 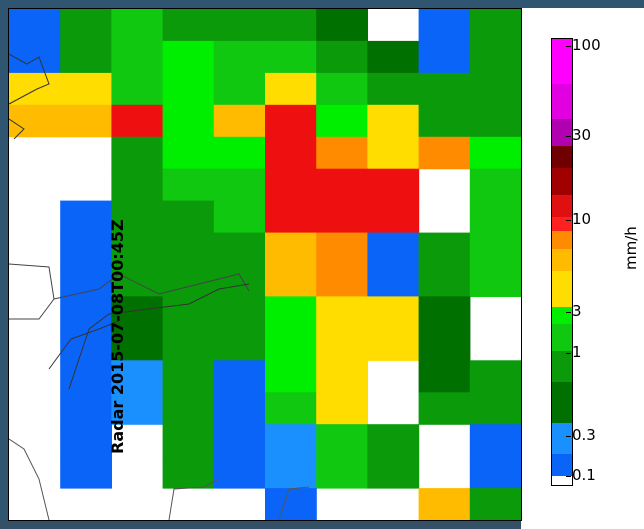 I want to click on colorbar-tick-3: 3, so click(x=574, y=311).